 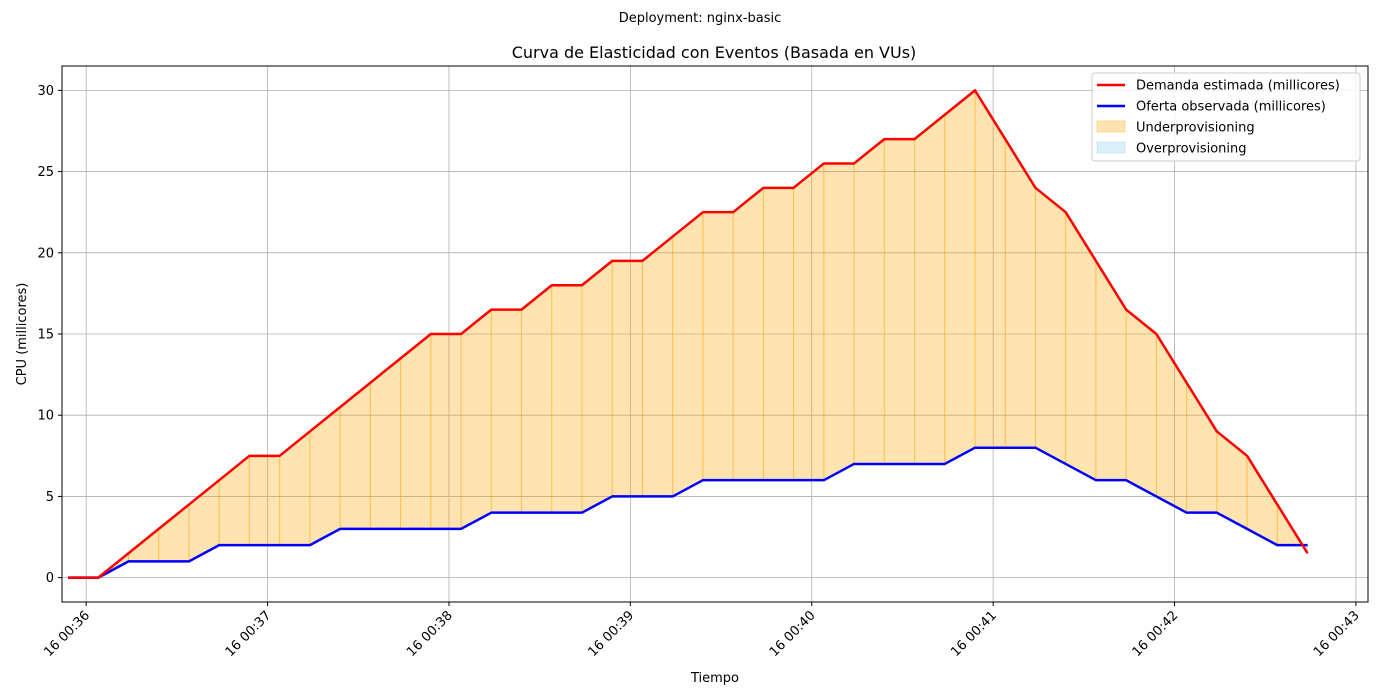 What do you see at coordinates (974, 634) in the screenshot?
I see `x-tick-label: 16 00:41` at bounding box center [974, 634].